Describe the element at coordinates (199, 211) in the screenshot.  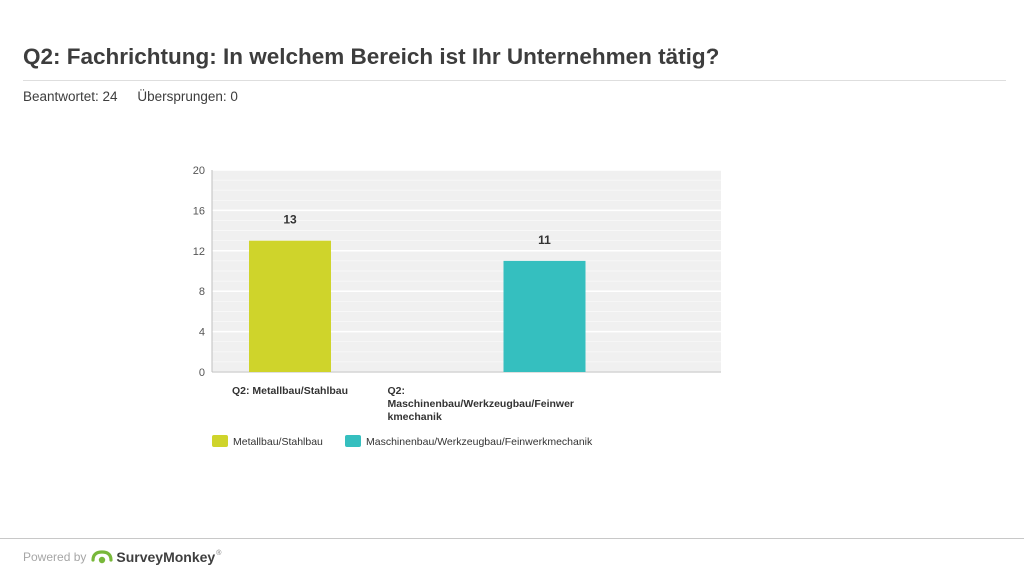
I see `y-tick-label: 16` at that location.